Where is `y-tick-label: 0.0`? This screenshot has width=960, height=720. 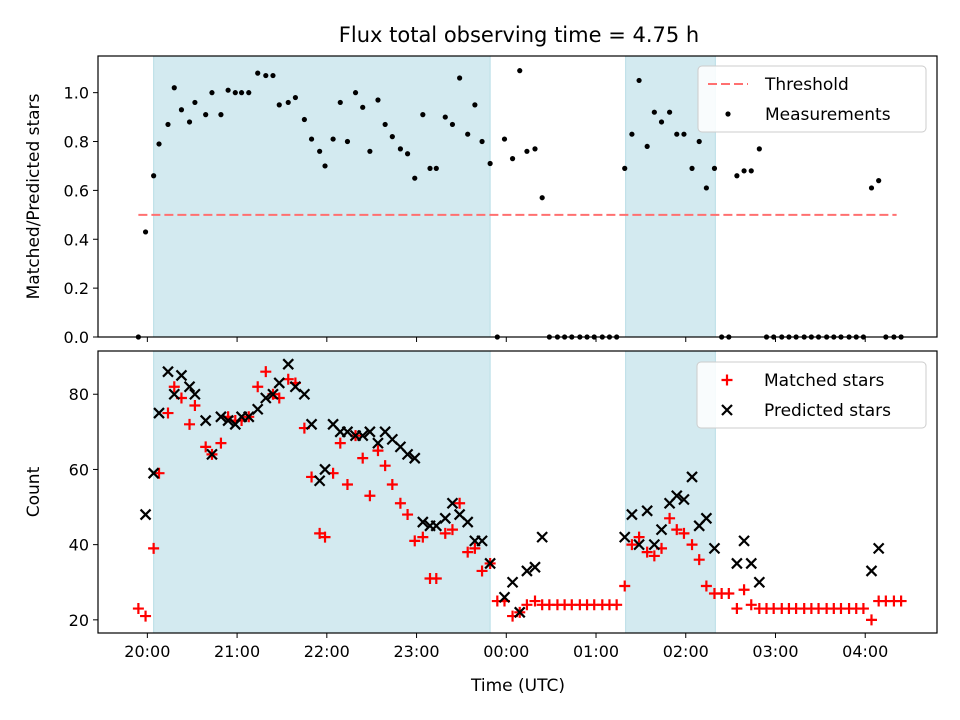
y-tick-label: 0.0 is located at coordinates (76, 337).